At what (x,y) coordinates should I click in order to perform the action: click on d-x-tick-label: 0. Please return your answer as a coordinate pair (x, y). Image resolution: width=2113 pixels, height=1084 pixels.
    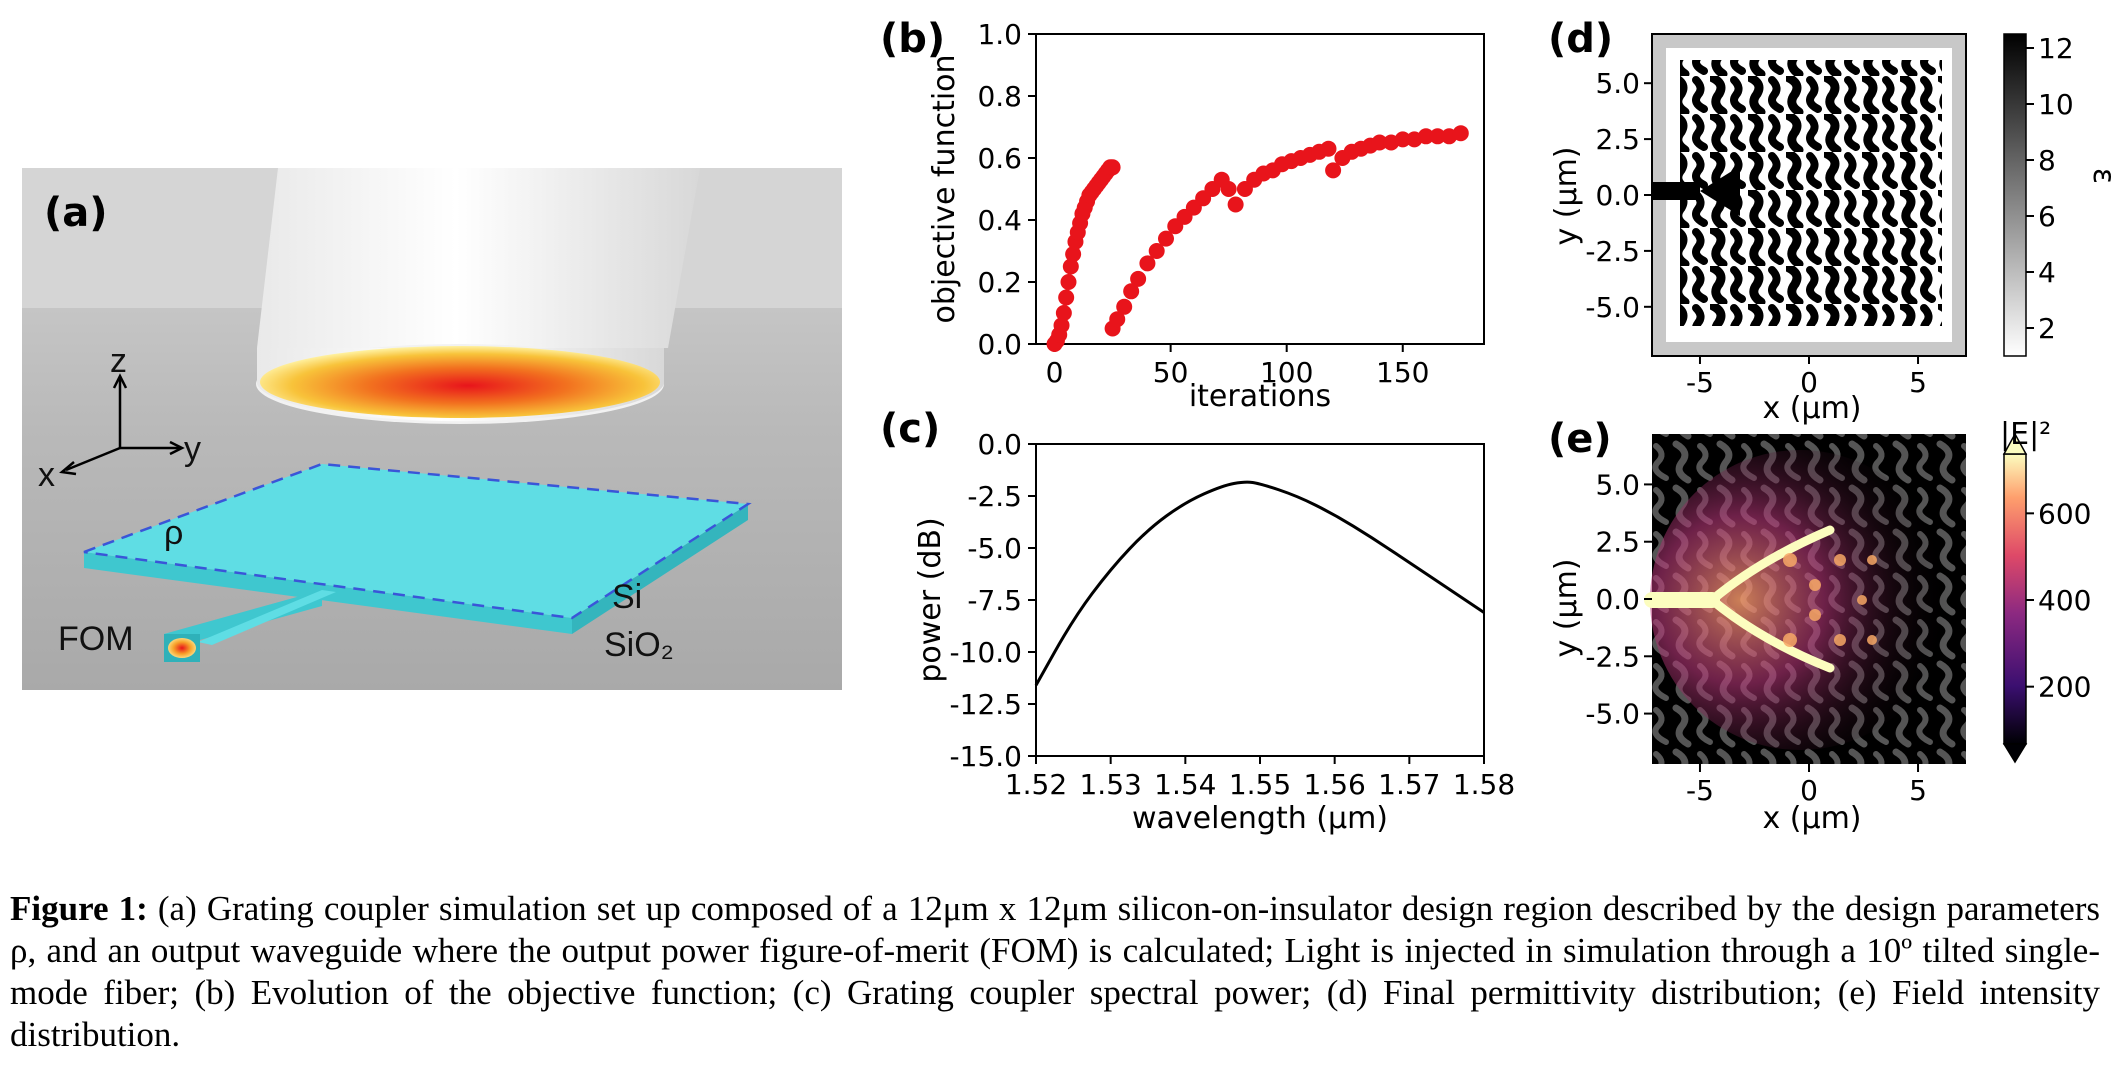
    Looking at the image, I should click on (1809, 382).